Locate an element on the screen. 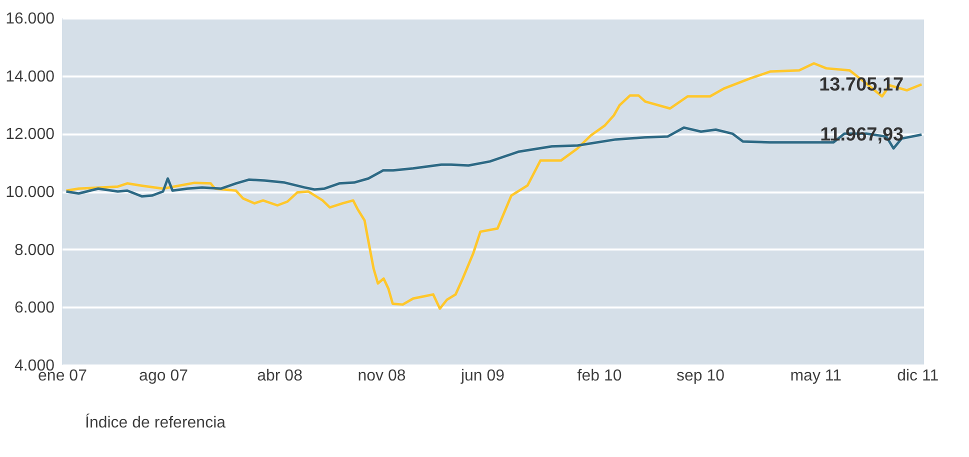 This screenshot has height=457, width=969. line-series is located at coordinates (494, 162).